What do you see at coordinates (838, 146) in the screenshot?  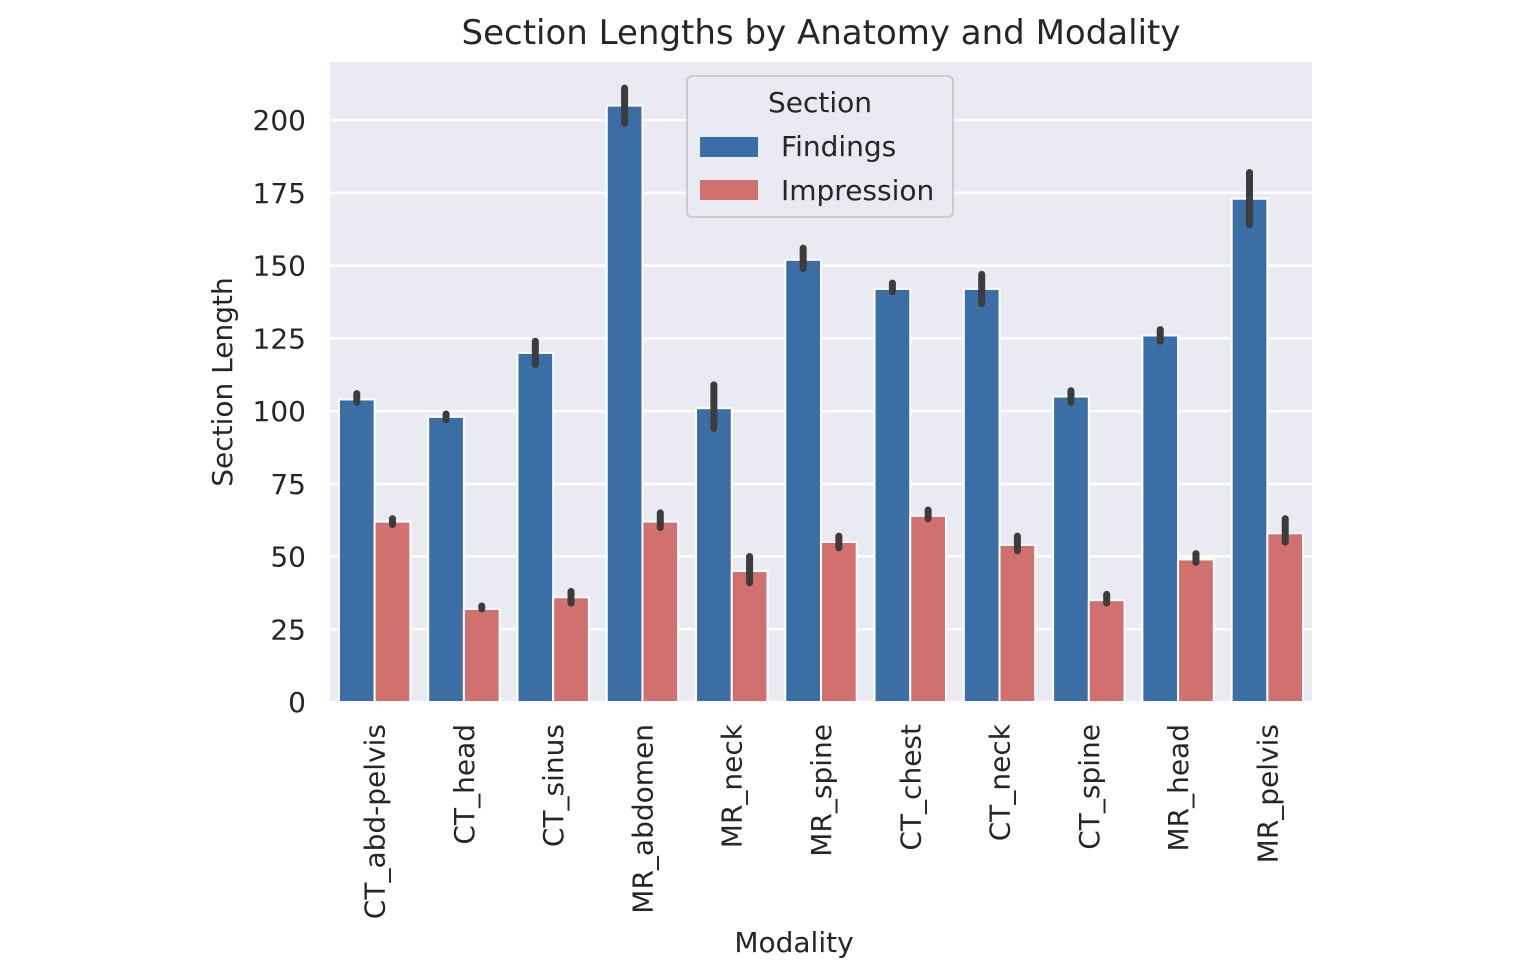 I see `legend-label-findings: Findings` at bounding box center [838, 146].